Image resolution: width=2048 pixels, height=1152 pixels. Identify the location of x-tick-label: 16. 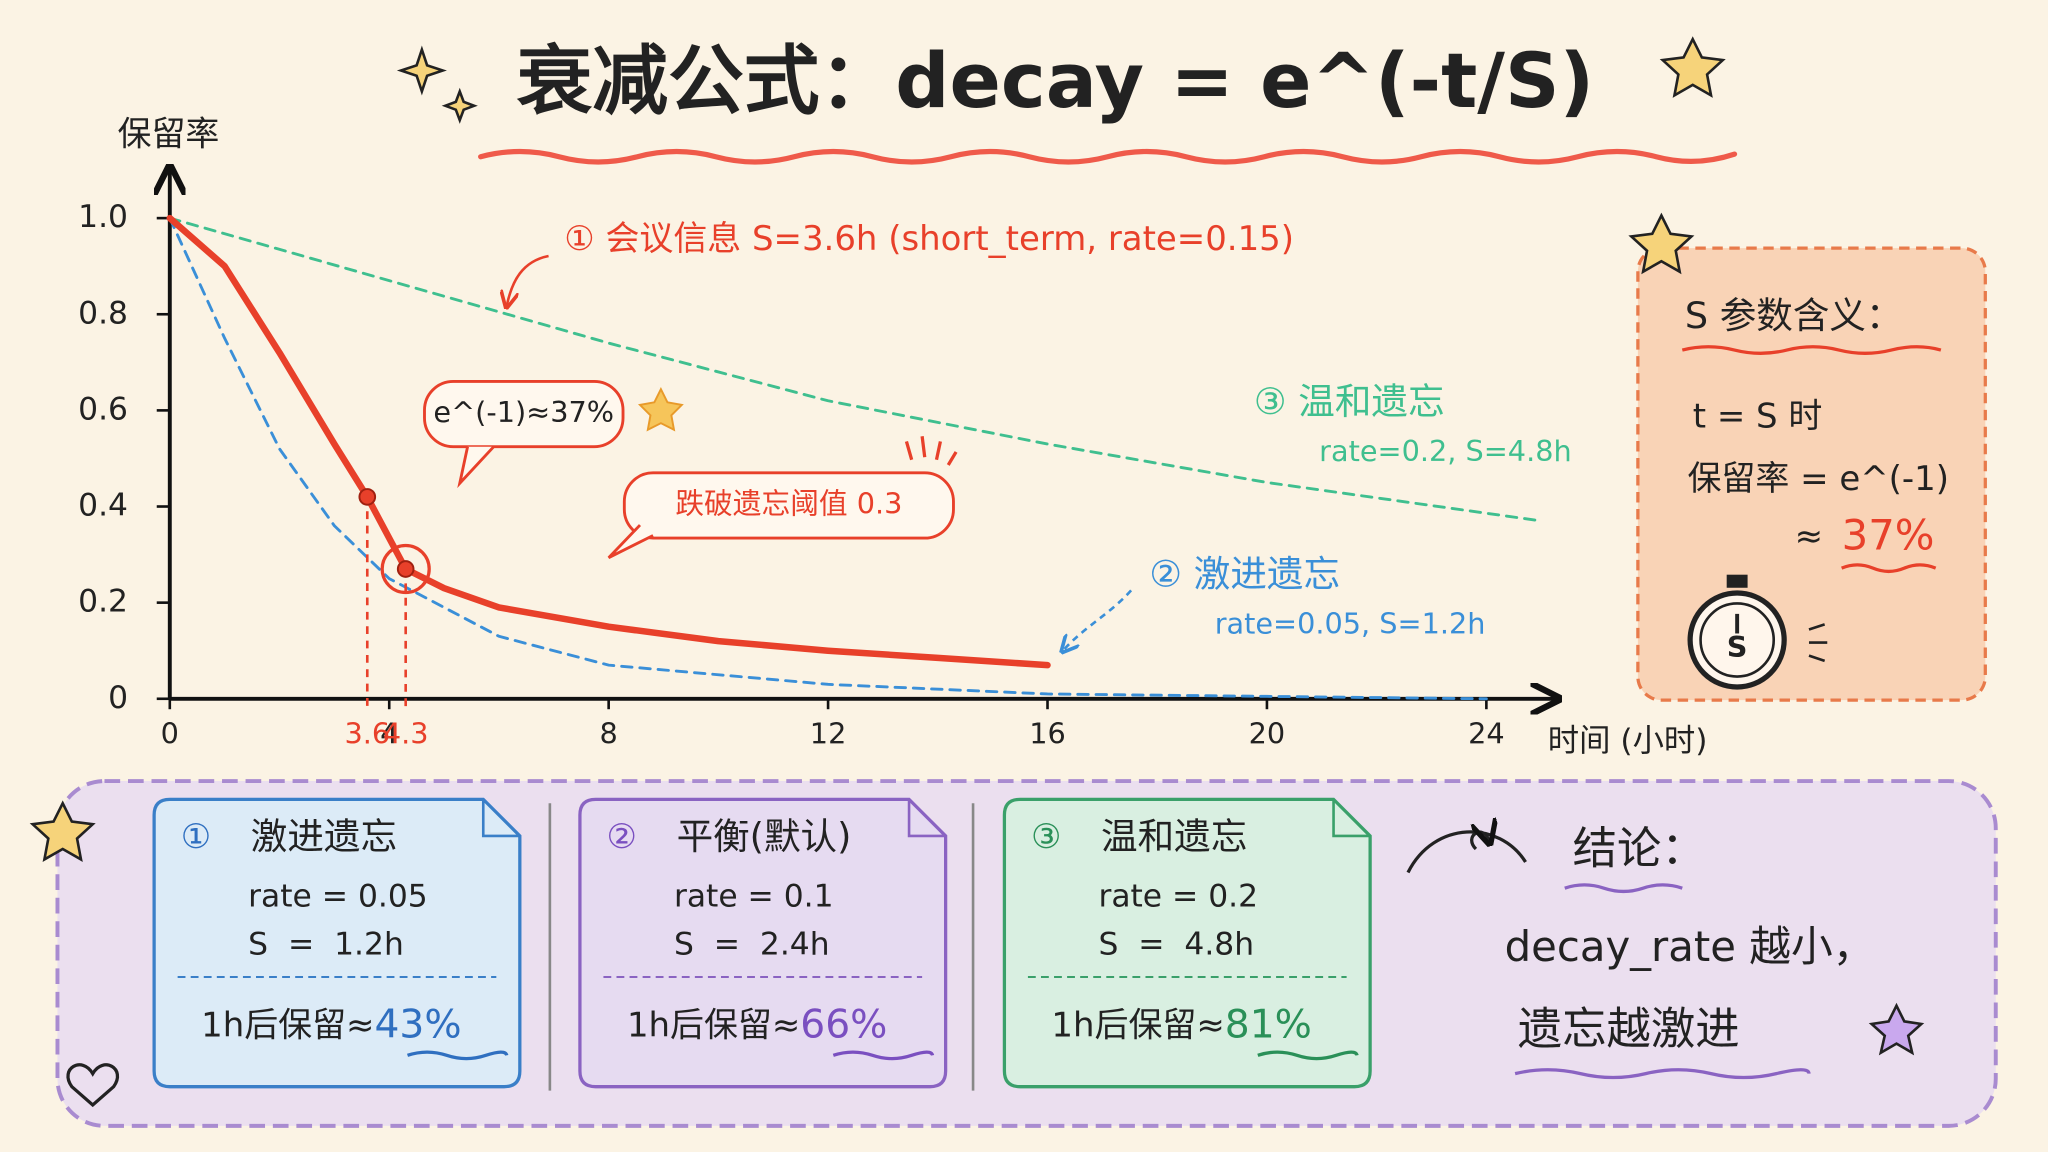
(1047, 733).